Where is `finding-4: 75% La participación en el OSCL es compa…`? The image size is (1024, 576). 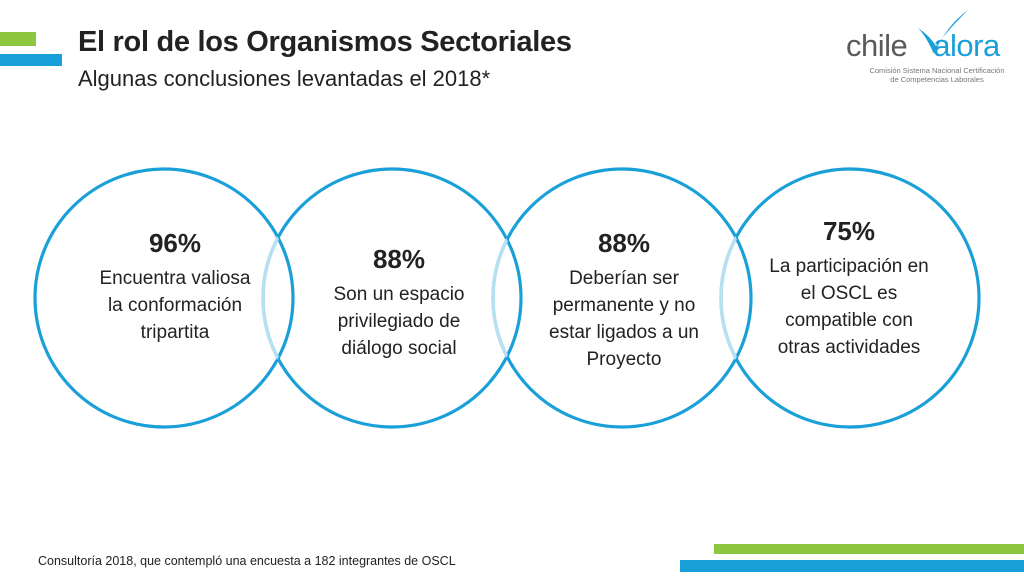
finding-4: 75% La participación en el OSCL es compa… is located at coordinates (849, 288).